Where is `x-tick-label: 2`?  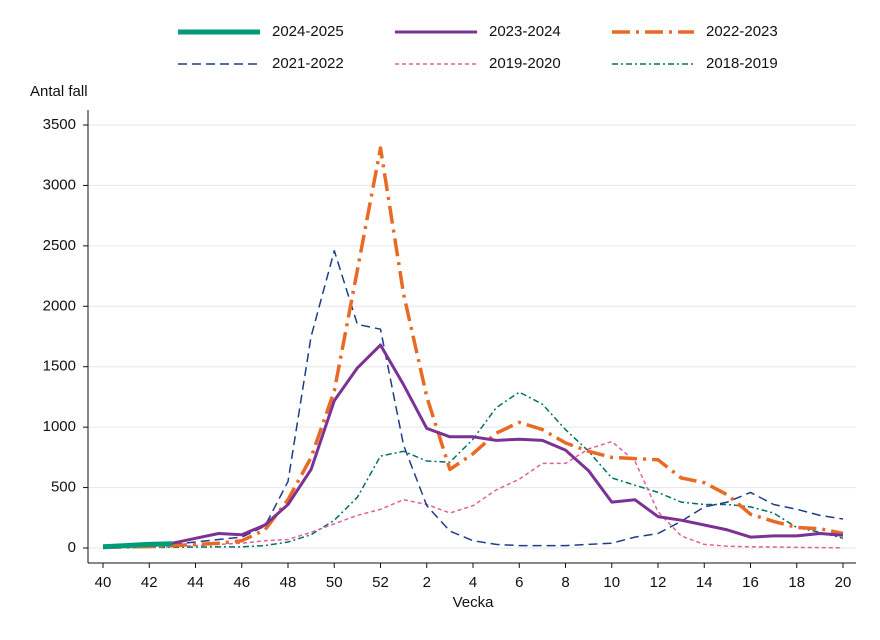 x-tick-label: 2 is located at coordinates (427, 582).